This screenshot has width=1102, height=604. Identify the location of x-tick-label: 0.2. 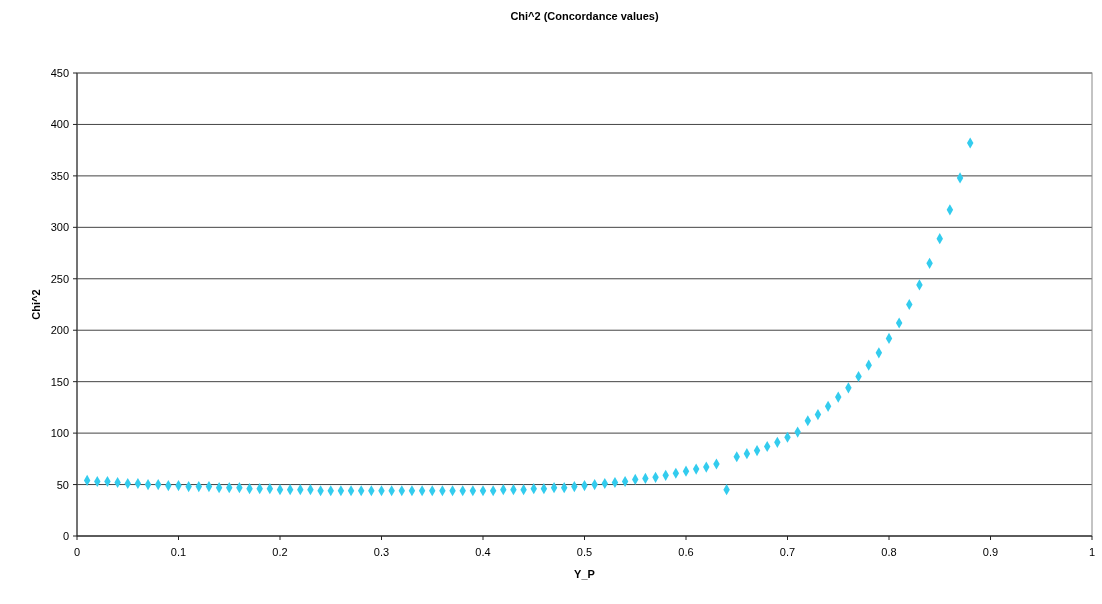
(280, 552).